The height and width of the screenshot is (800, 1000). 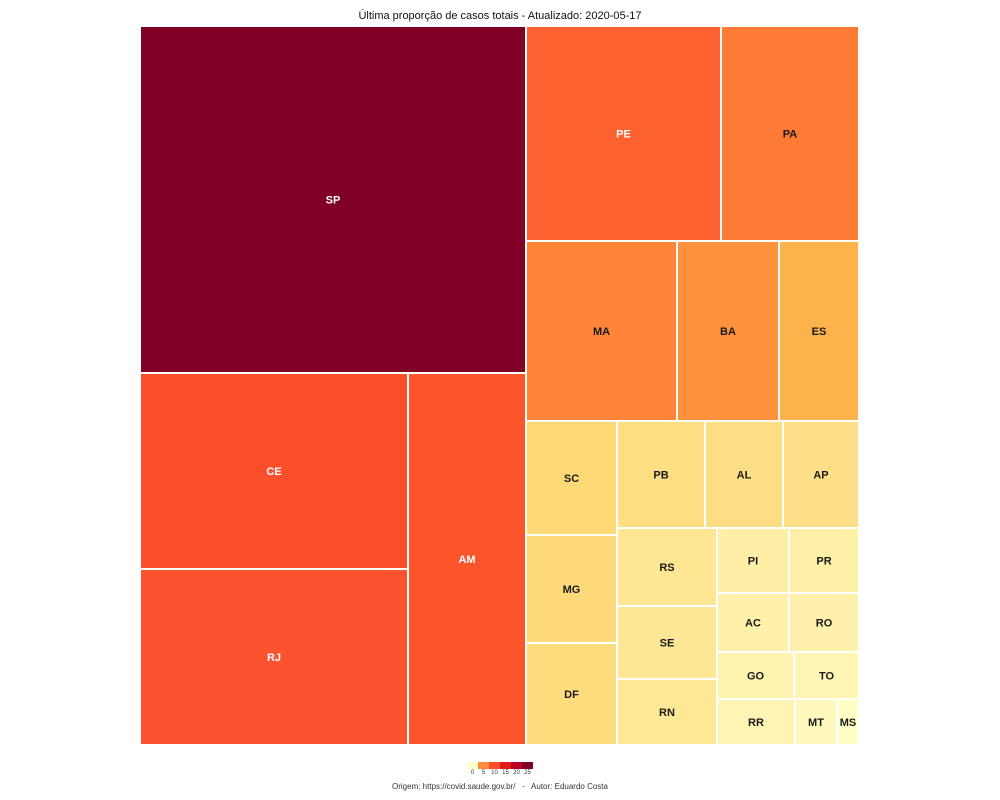 I want to click on treemap-label-am: AM, so click(x=466, y=560).